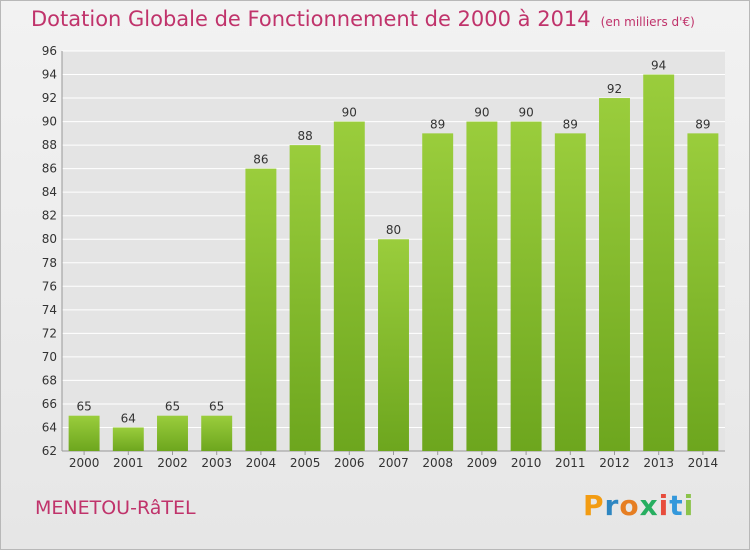  I want to click on logo-letter: P, so click(594, 505).